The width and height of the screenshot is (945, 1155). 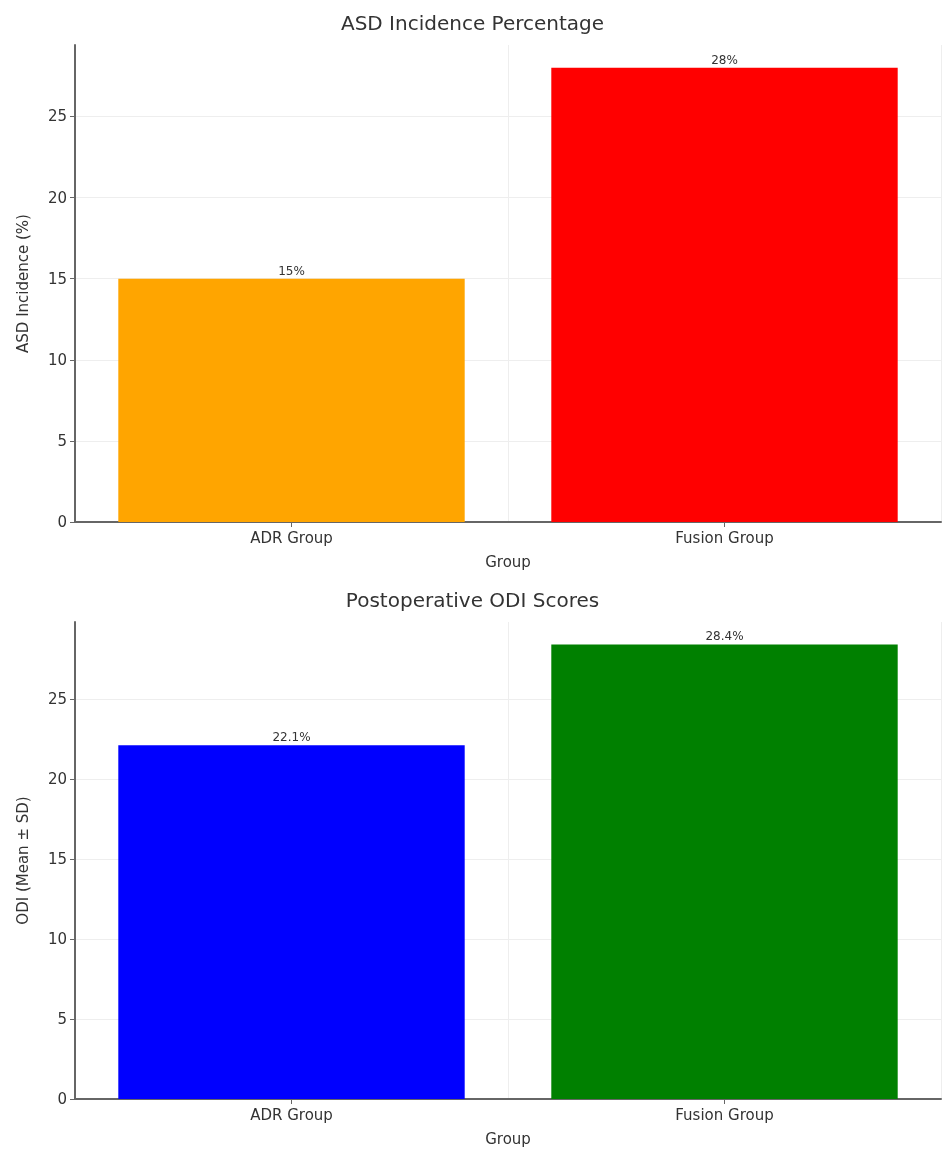 What do you see at coordinates (22, 860) in the screenshot?
I see `y-axis-title: ODI (Mean ± SD)` at bounding box center [22, 860].